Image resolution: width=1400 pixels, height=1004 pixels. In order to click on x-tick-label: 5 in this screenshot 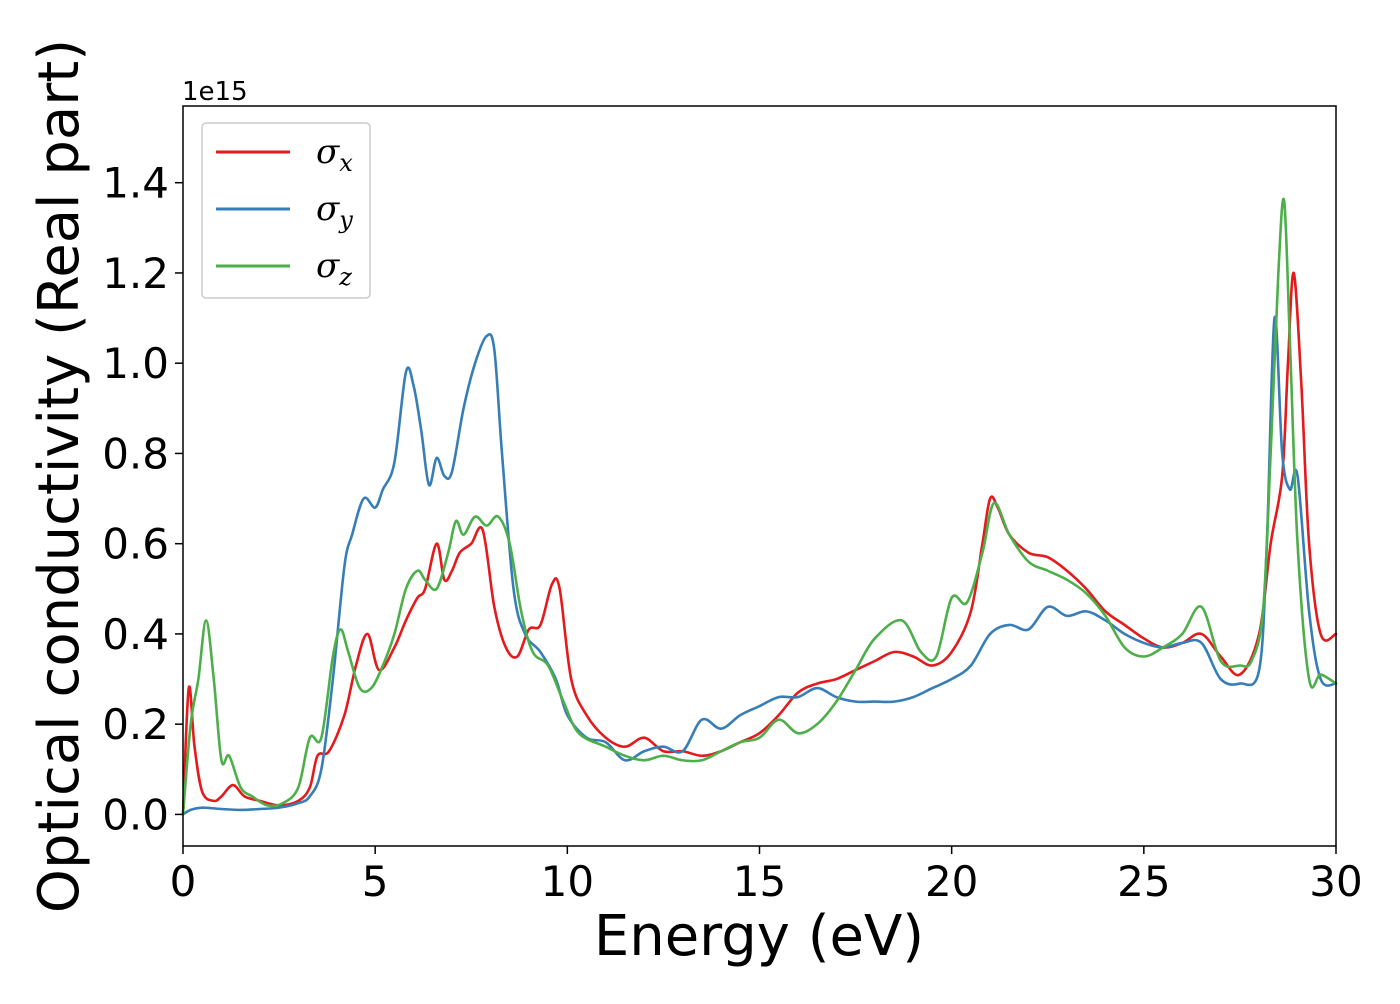, I will do `click(375, 881)`.